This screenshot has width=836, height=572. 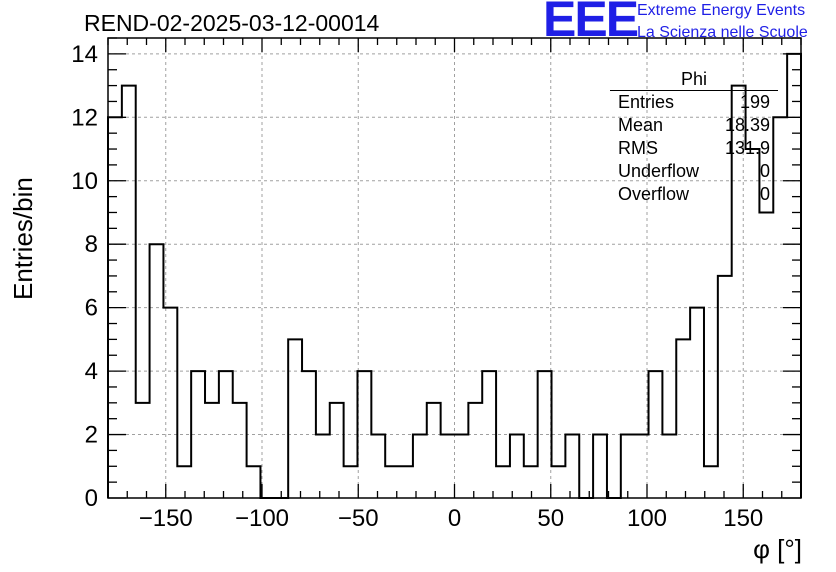 What do you see at coordinates (91, 498) in the screenshot?
I see `y-tick-label: 0` at bounding box center [91, 498].